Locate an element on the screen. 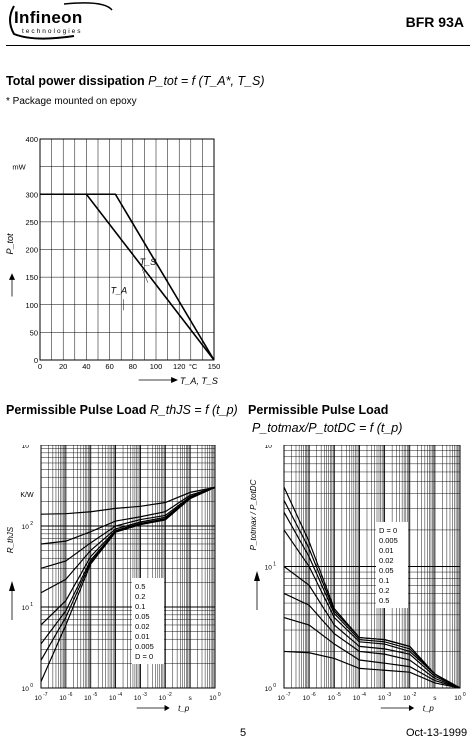 The width and height of the screenshot is (474, 740). section1-title-formula: P_tot = f (T_A*, T_S) is located at coordinates (206, 81).